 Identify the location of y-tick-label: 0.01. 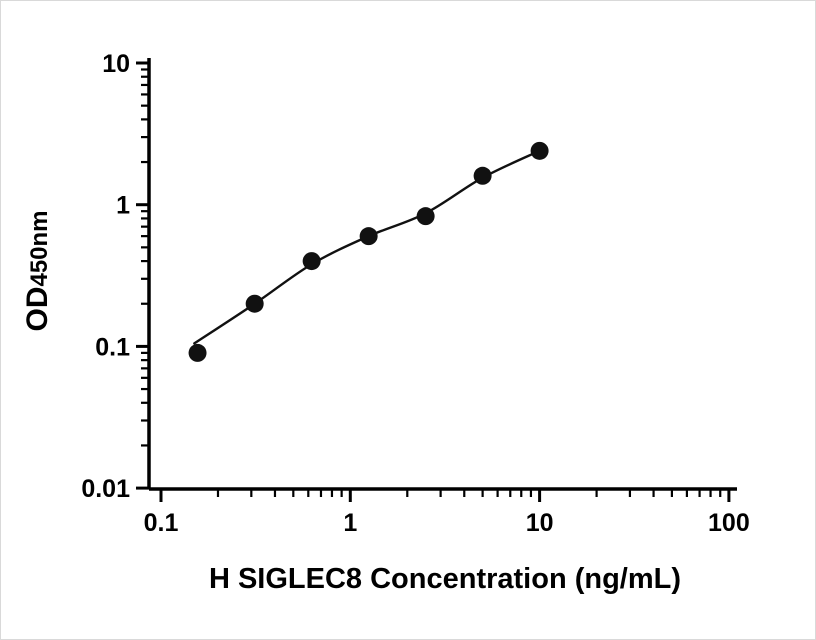
(105, 489).